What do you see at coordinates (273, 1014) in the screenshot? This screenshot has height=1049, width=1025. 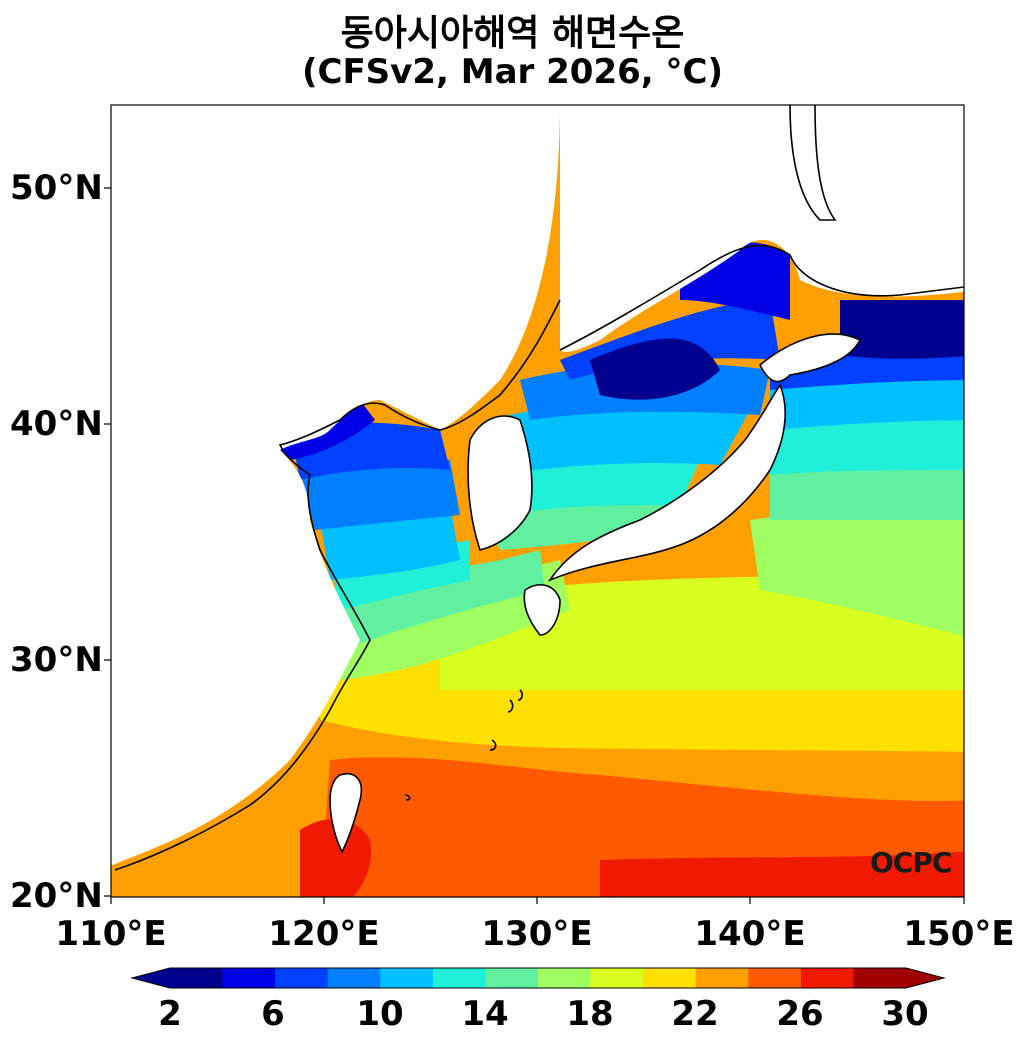 I see `colorbar-tick-6: 6` at bounding box center [273, 1014].